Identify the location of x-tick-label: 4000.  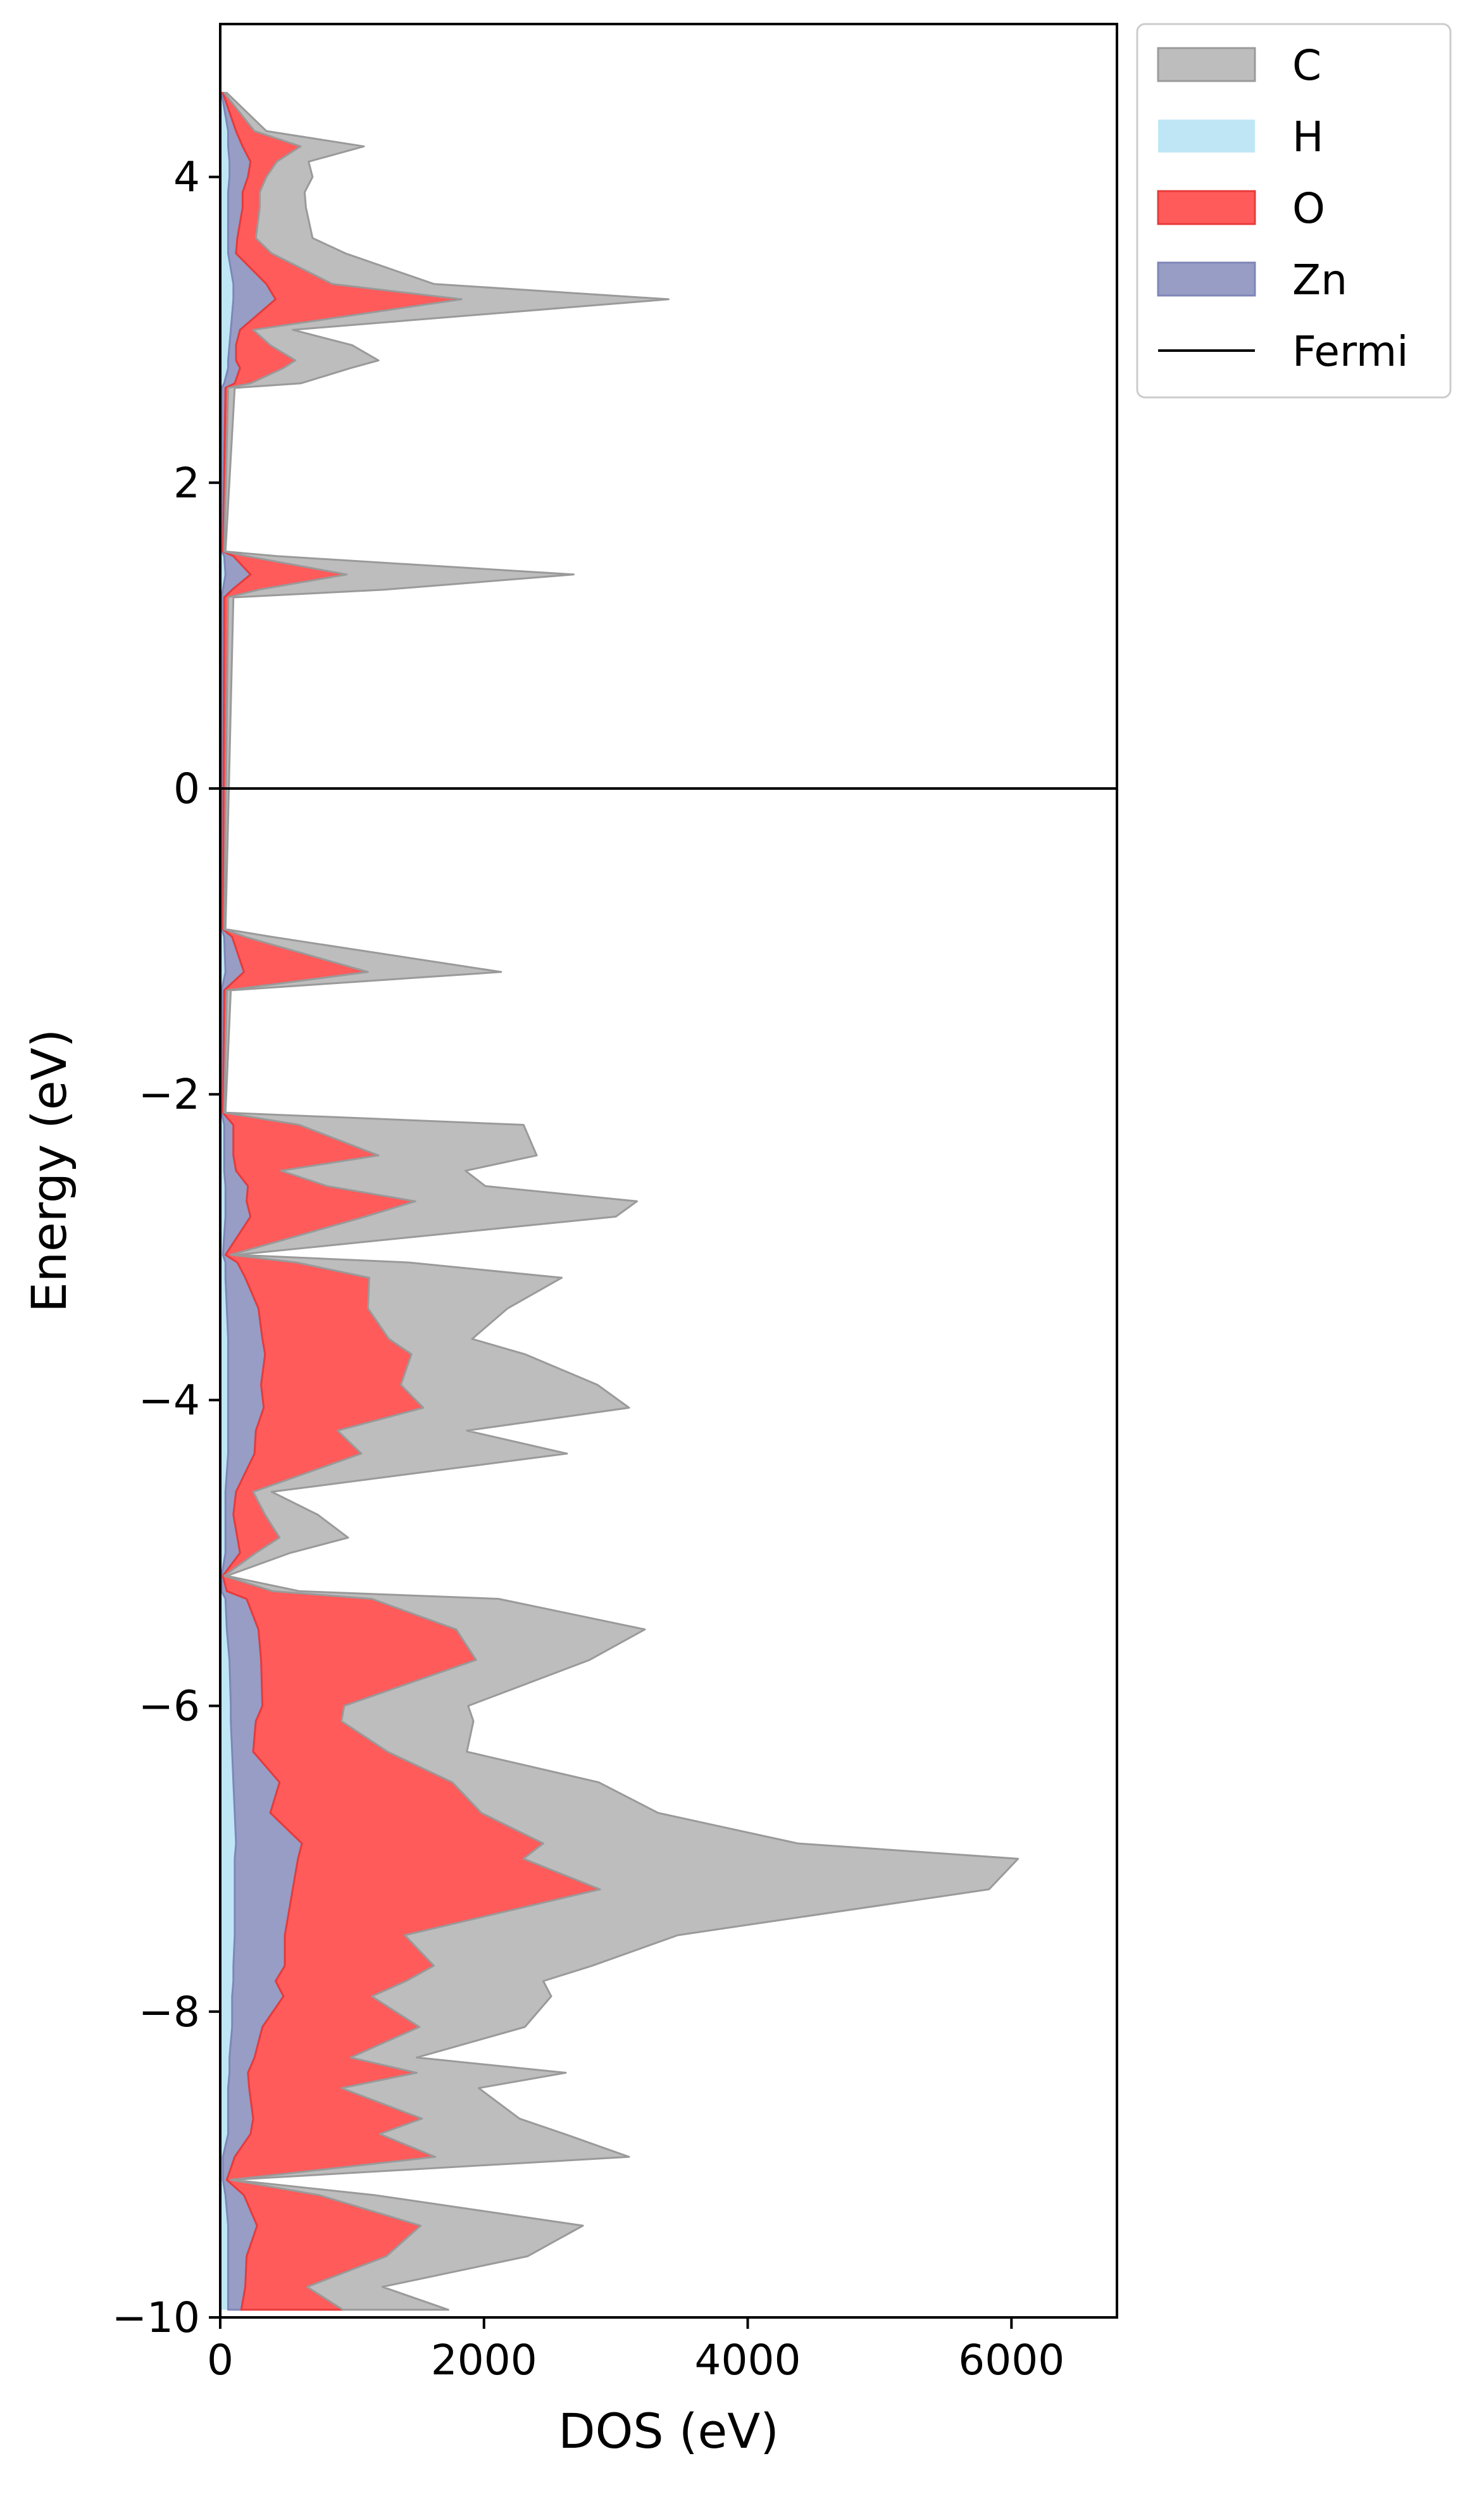
(748, 2360).